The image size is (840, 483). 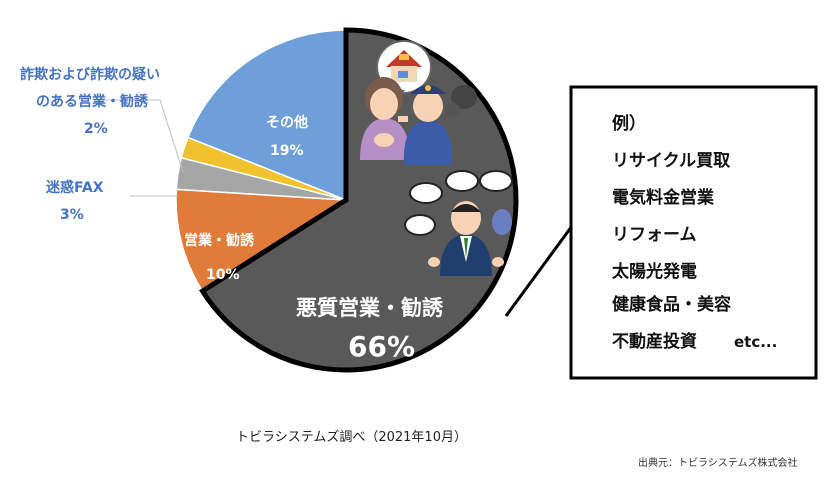 What do you see at coordinates (287, 151) in the screenshot?
I see `label-other-value: 19%` at bounding box center [287, 151].